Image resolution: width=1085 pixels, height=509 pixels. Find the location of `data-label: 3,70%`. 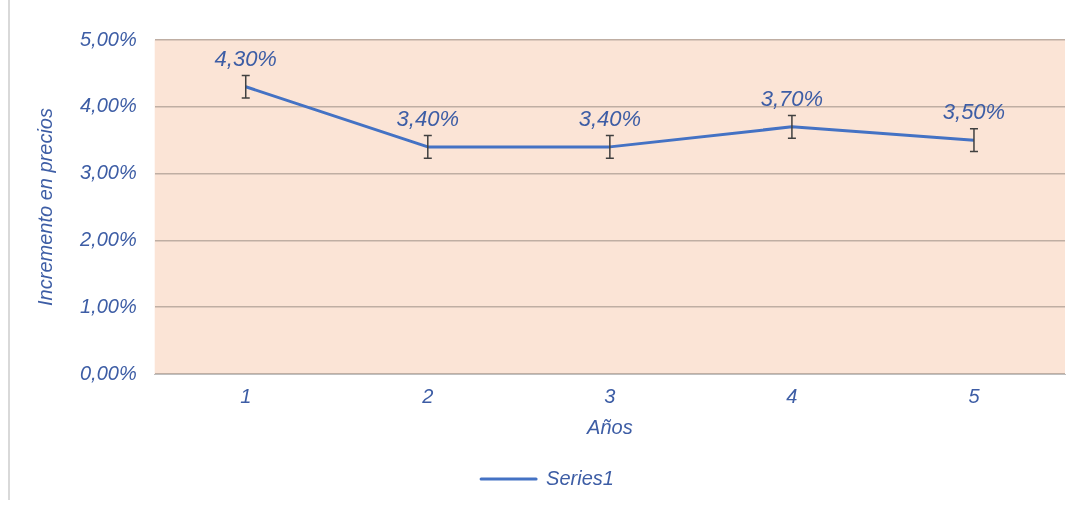

data-label: 3,70% is located at coordinates (792, 98).